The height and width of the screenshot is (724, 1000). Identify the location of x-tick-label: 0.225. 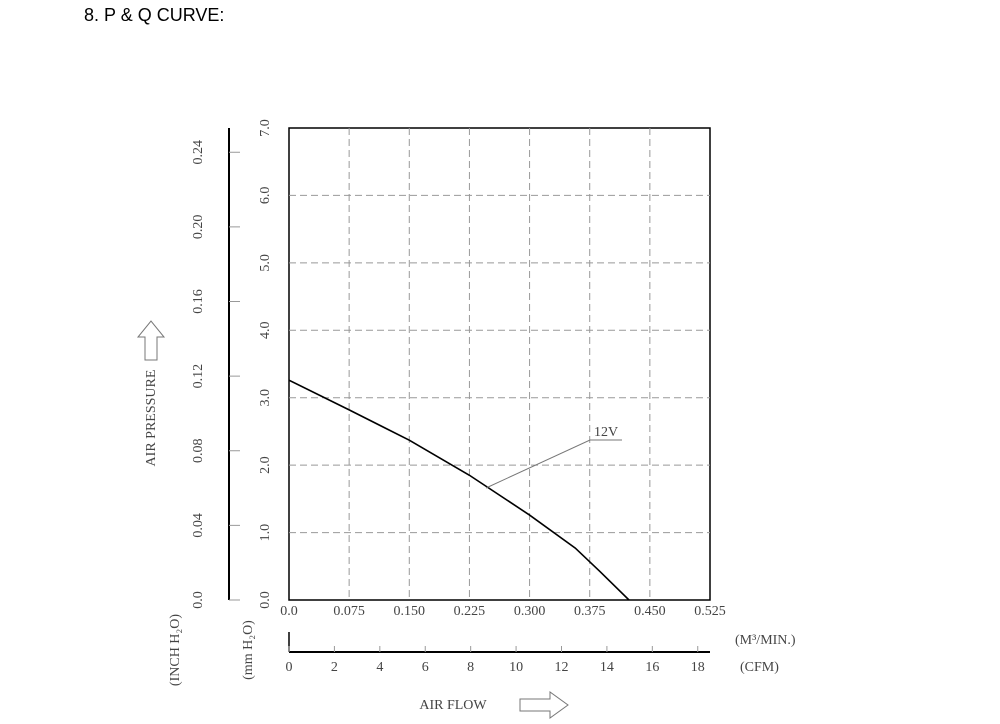
(470, 611).